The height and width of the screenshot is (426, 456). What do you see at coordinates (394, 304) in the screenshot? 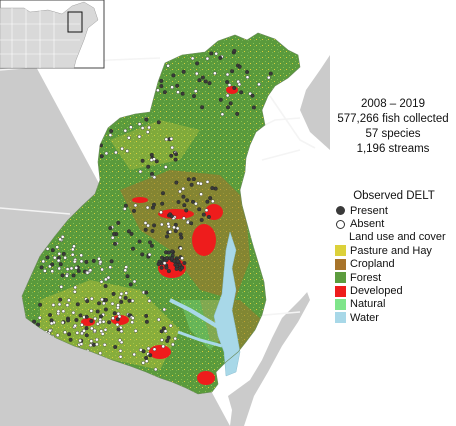
I see `legend-class-natural: Natural` at bounding box center [394, 304].